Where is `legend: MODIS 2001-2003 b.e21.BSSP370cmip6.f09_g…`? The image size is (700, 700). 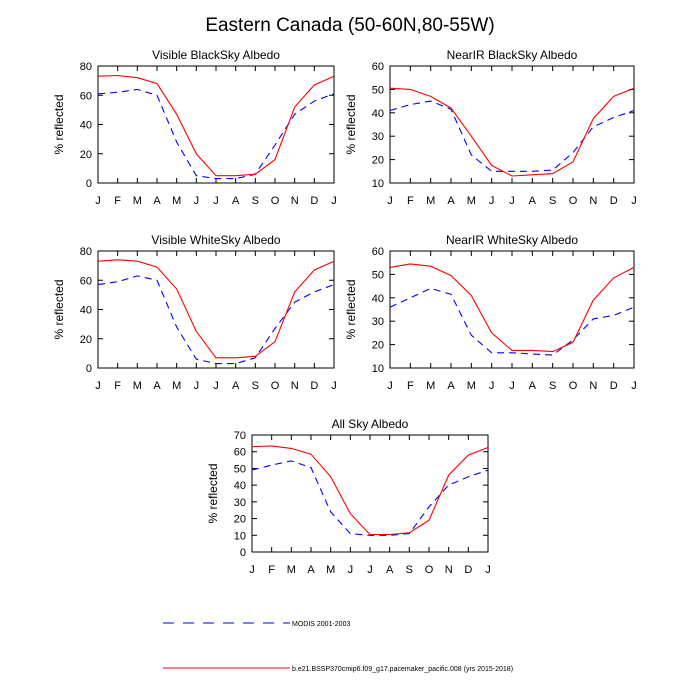
legend: MODIS 2001-2003 b.e21.BSSP370cmip6.f09_g… is located at coordinates (338, 647).